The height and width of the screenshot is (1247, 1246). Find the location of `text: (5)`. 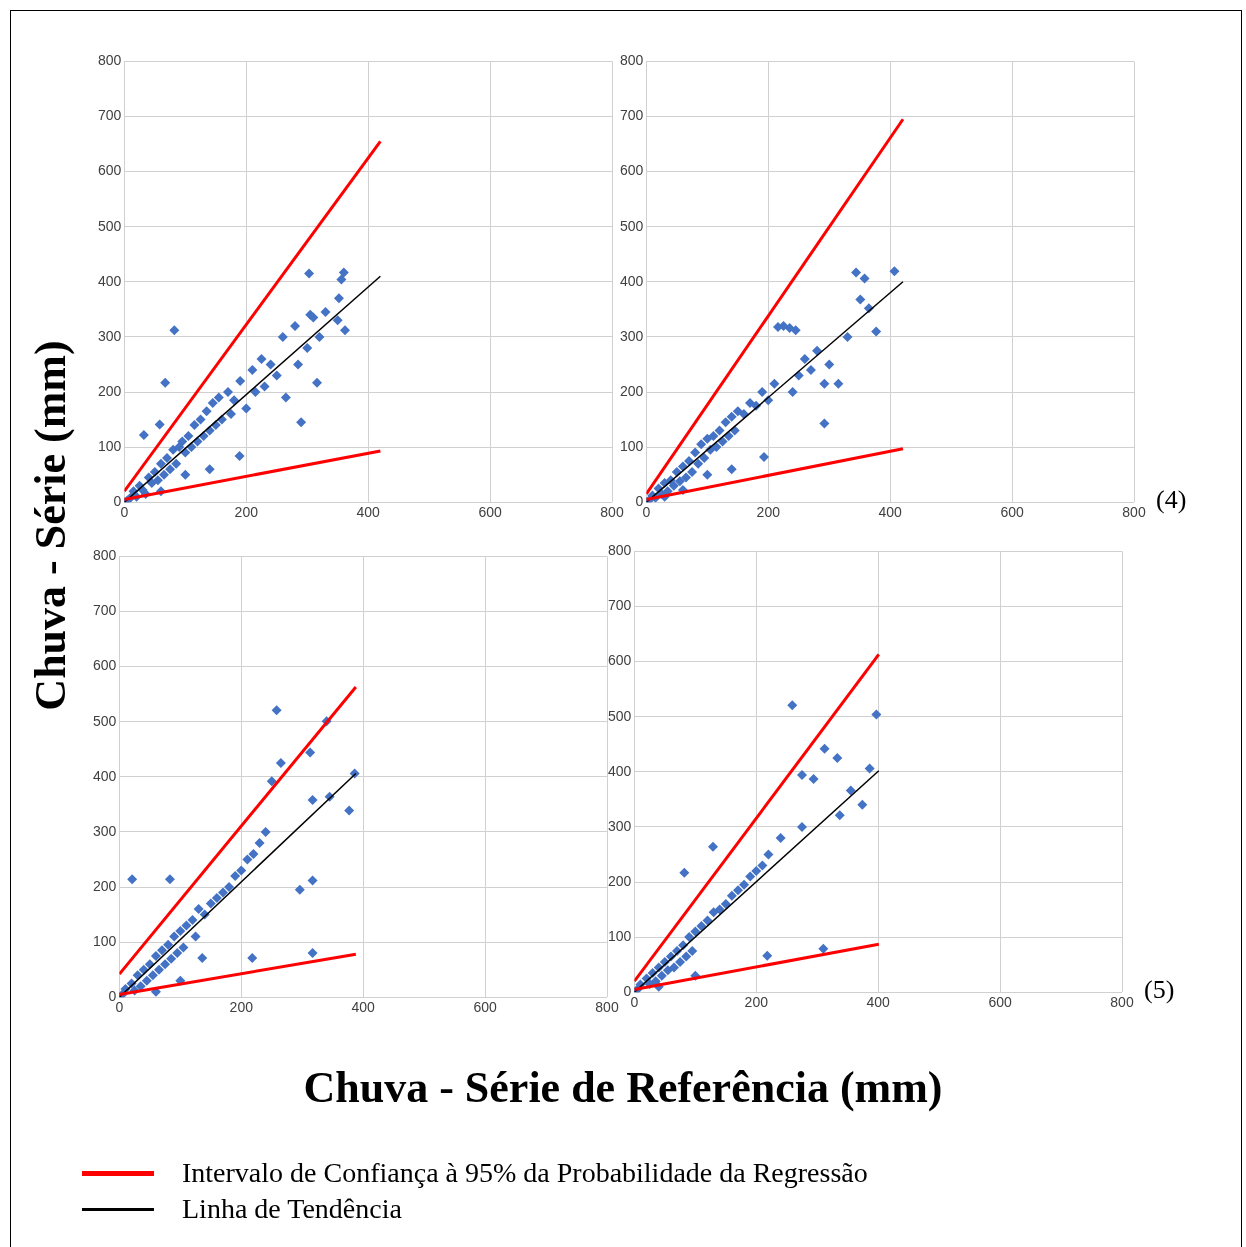

text: (5) is located at coordinates (1159, 990).